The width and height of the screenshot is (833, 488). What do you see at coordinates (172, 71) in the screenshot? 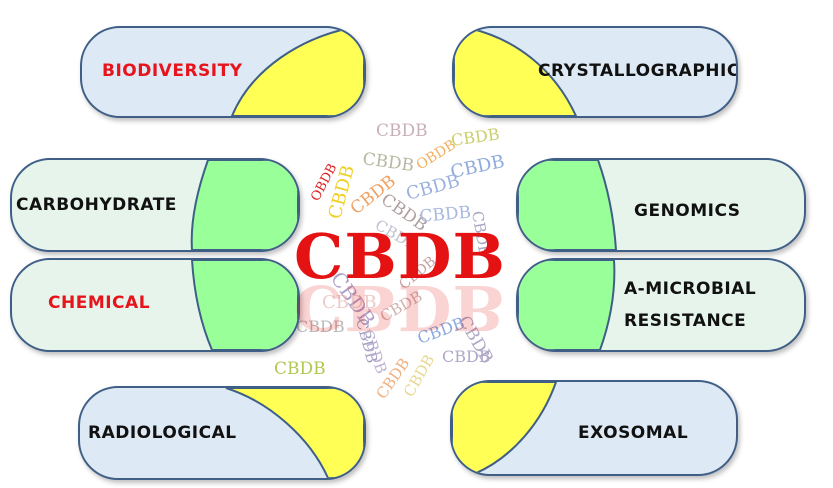
I see `pill-label: BIODIVERSITY` at bounding box center [172, 71].